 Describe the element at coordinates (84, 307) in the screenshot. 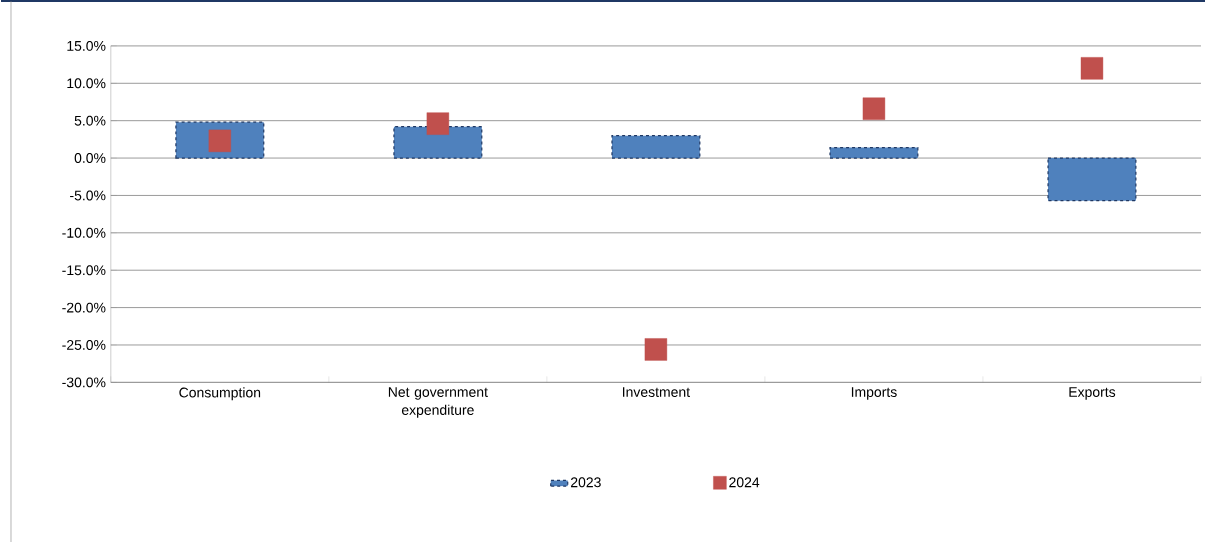

I see `y-tick-label: -20.0%` at that location.